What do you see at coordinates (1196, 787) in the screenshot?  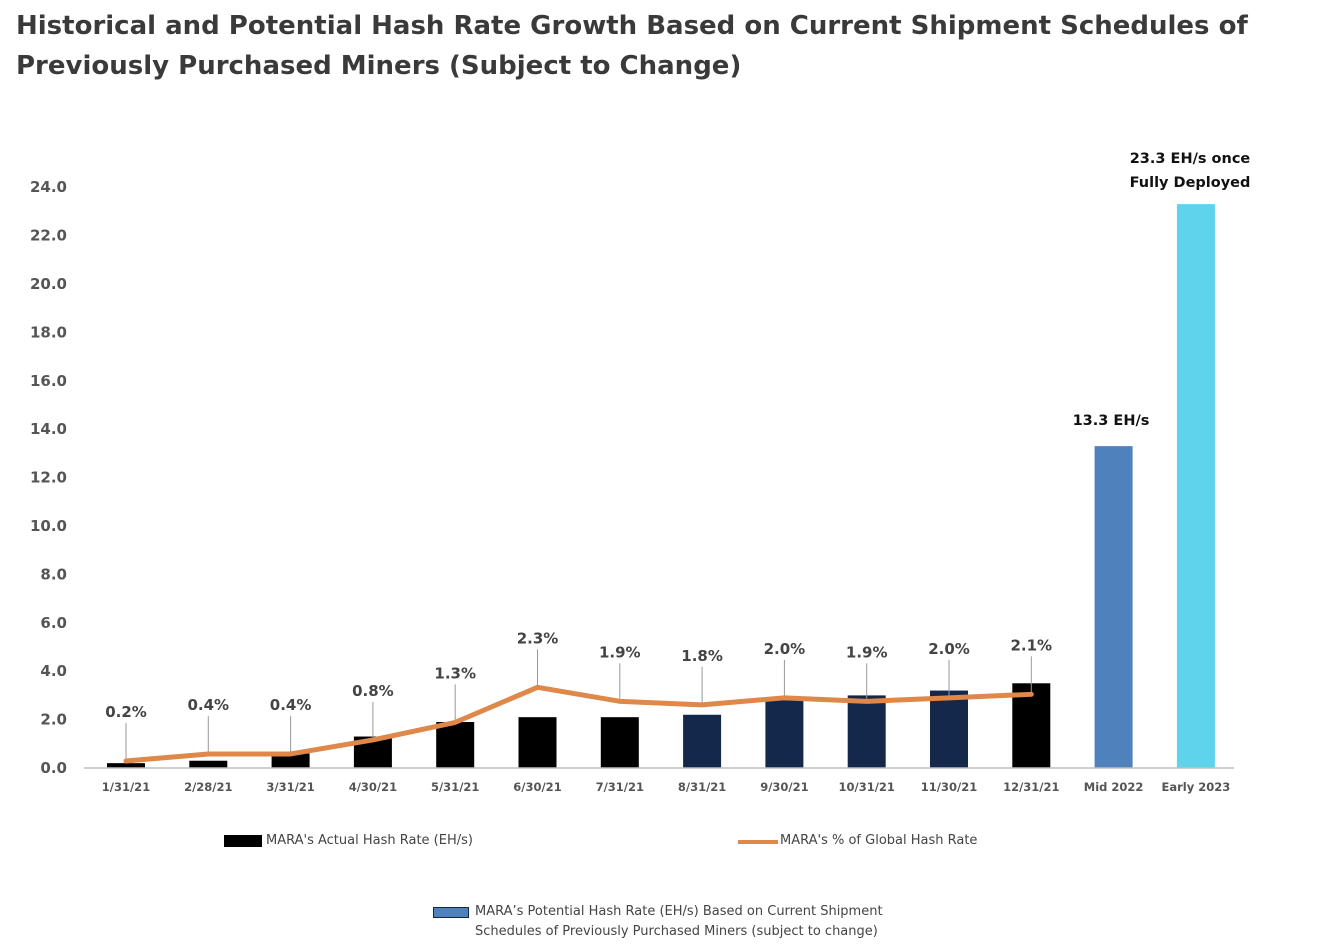 I see `x-tick-label: Early 2023` at bounding box center [1196, 787].